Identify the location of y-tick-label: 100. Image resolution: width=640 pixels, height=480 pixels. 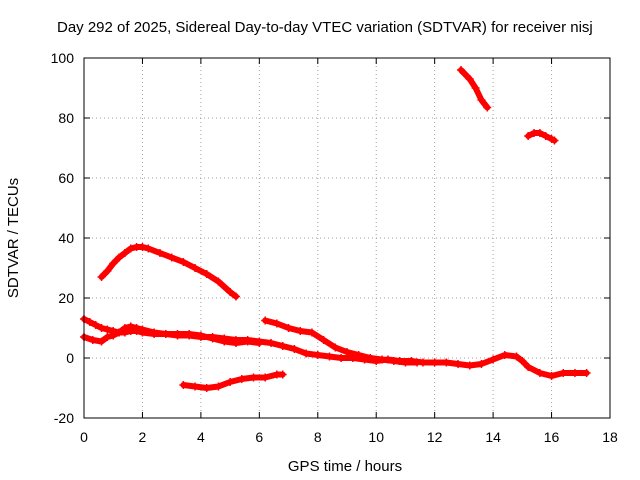
(63, 58).